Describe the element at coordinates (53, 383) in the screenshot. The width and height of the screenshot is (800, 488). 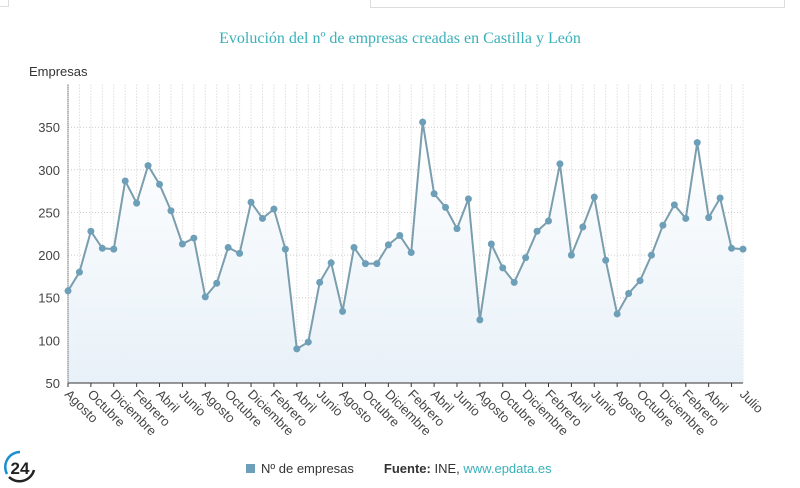
I see `y-tick-label: 50` at that location.